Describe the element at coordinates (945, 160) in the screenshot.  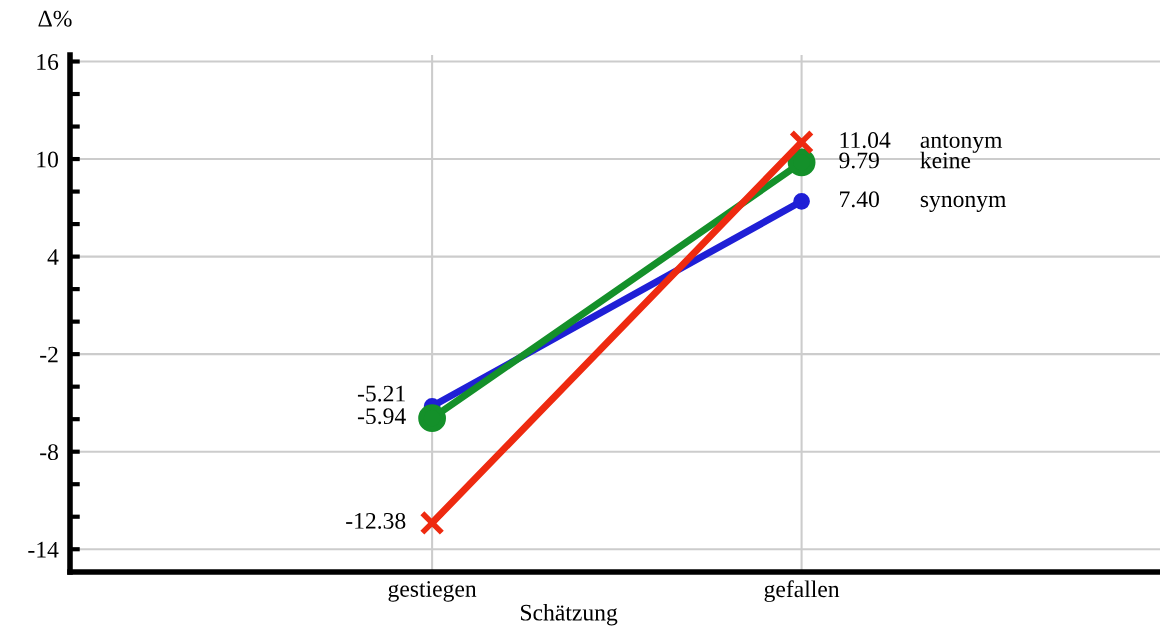
I see `text: keine` at that location.